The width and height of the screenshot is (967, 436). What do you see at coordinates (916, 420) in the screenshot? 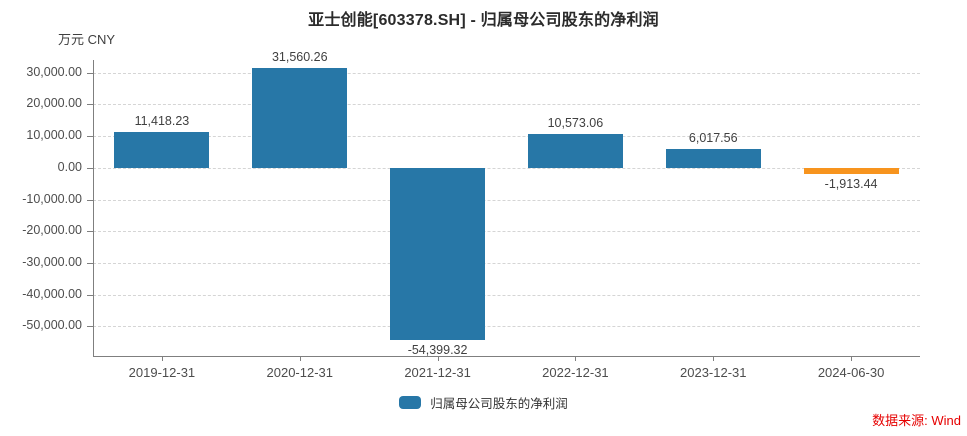
I see `data-source-label: 数据来源: Wind` at bounding box center [916, 420].